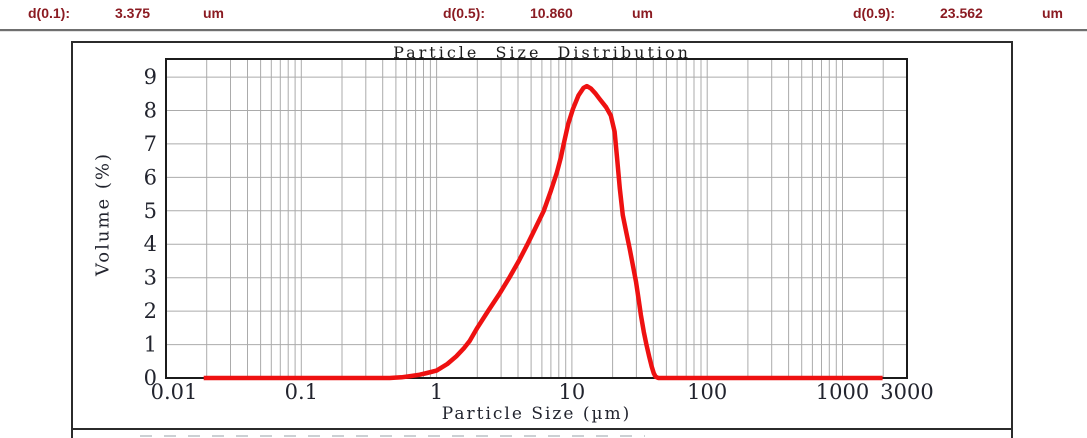  What do you see at coordinates (436, 392) in the screenshot?
I see `x-tick-label: 1` at bounding box center [436, 392].